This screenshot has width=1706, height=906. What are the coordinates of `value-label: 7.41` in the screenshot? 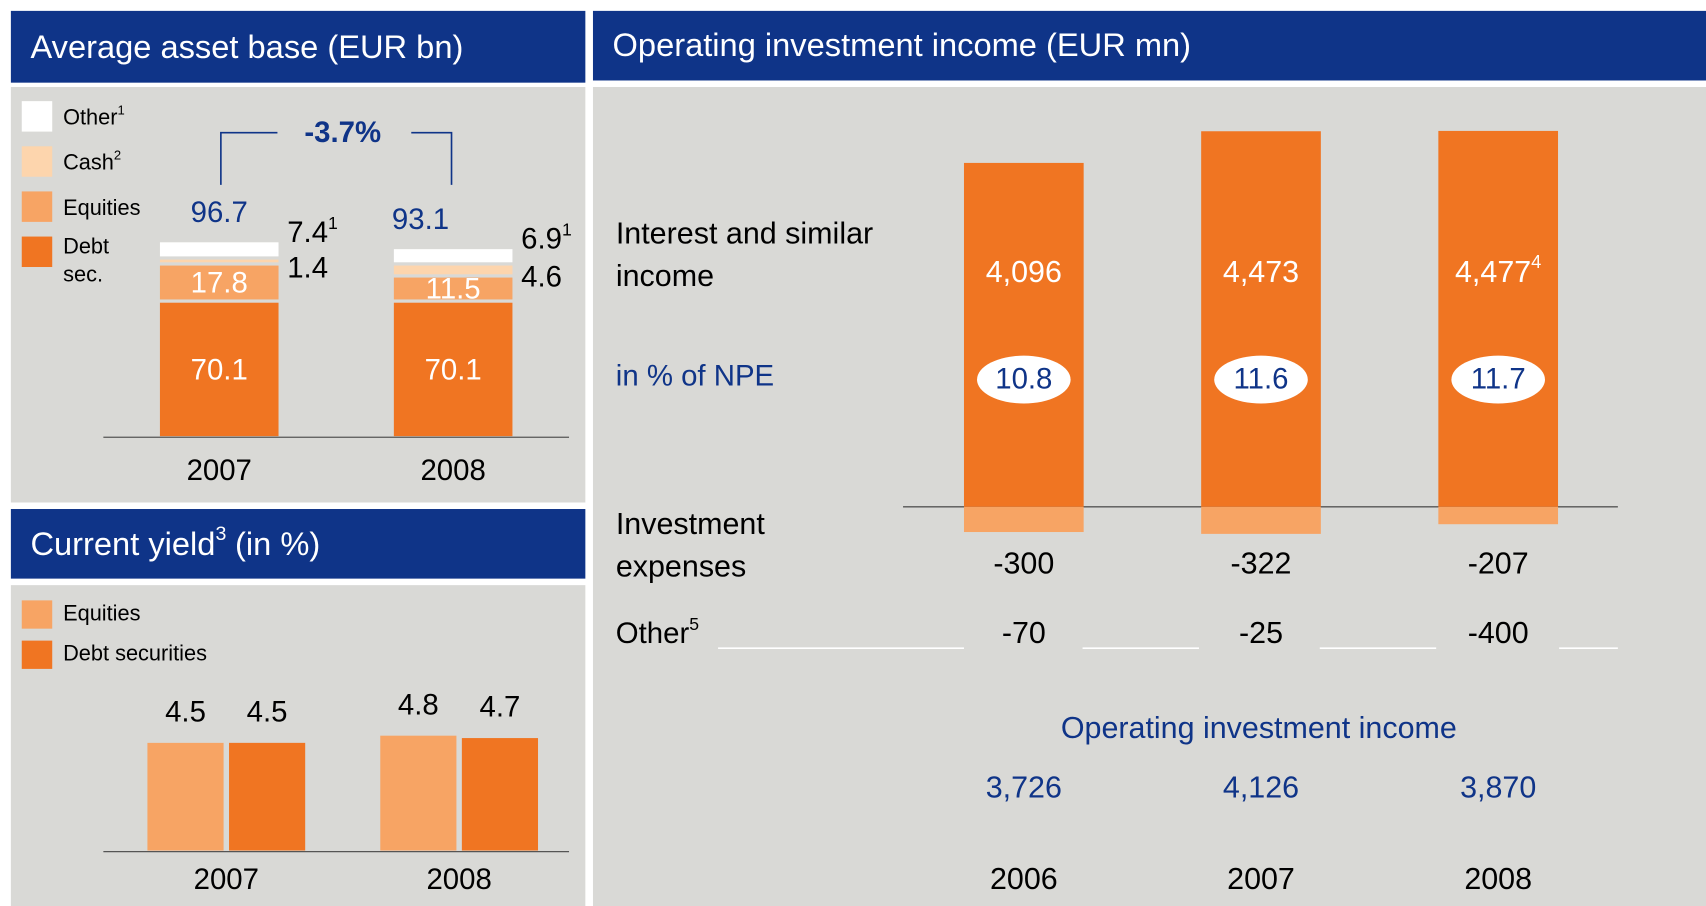 It's located at (312, 231).